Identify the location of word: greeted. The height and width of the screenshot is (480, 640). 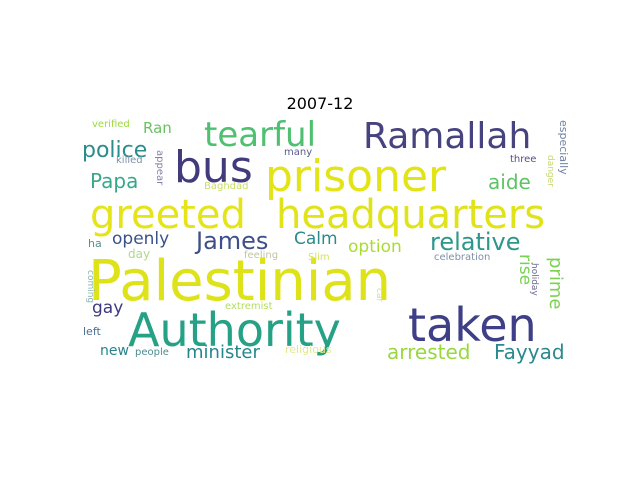
(168, 215).